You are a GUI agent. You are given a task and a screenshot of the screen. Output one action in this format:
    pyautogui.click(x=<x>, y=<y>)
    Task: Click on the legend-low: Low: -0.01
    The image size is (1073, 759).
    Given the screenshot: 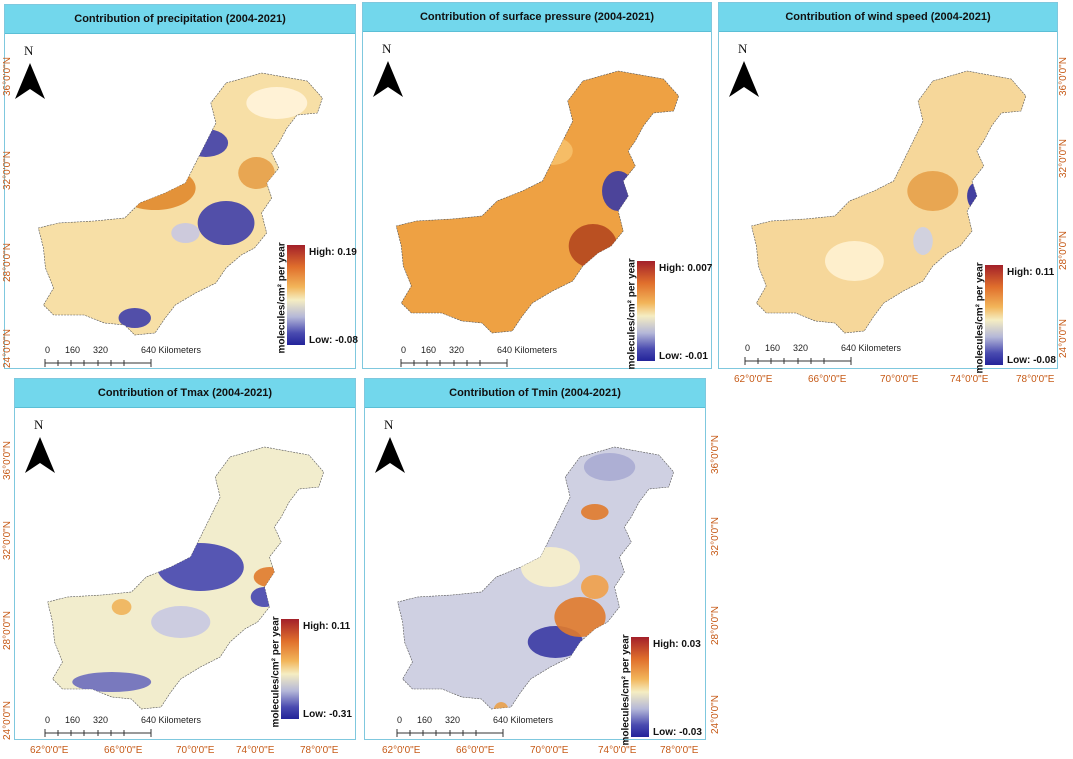 What is the action you would take?
    pyautogui.click(x=683, y=356)
    